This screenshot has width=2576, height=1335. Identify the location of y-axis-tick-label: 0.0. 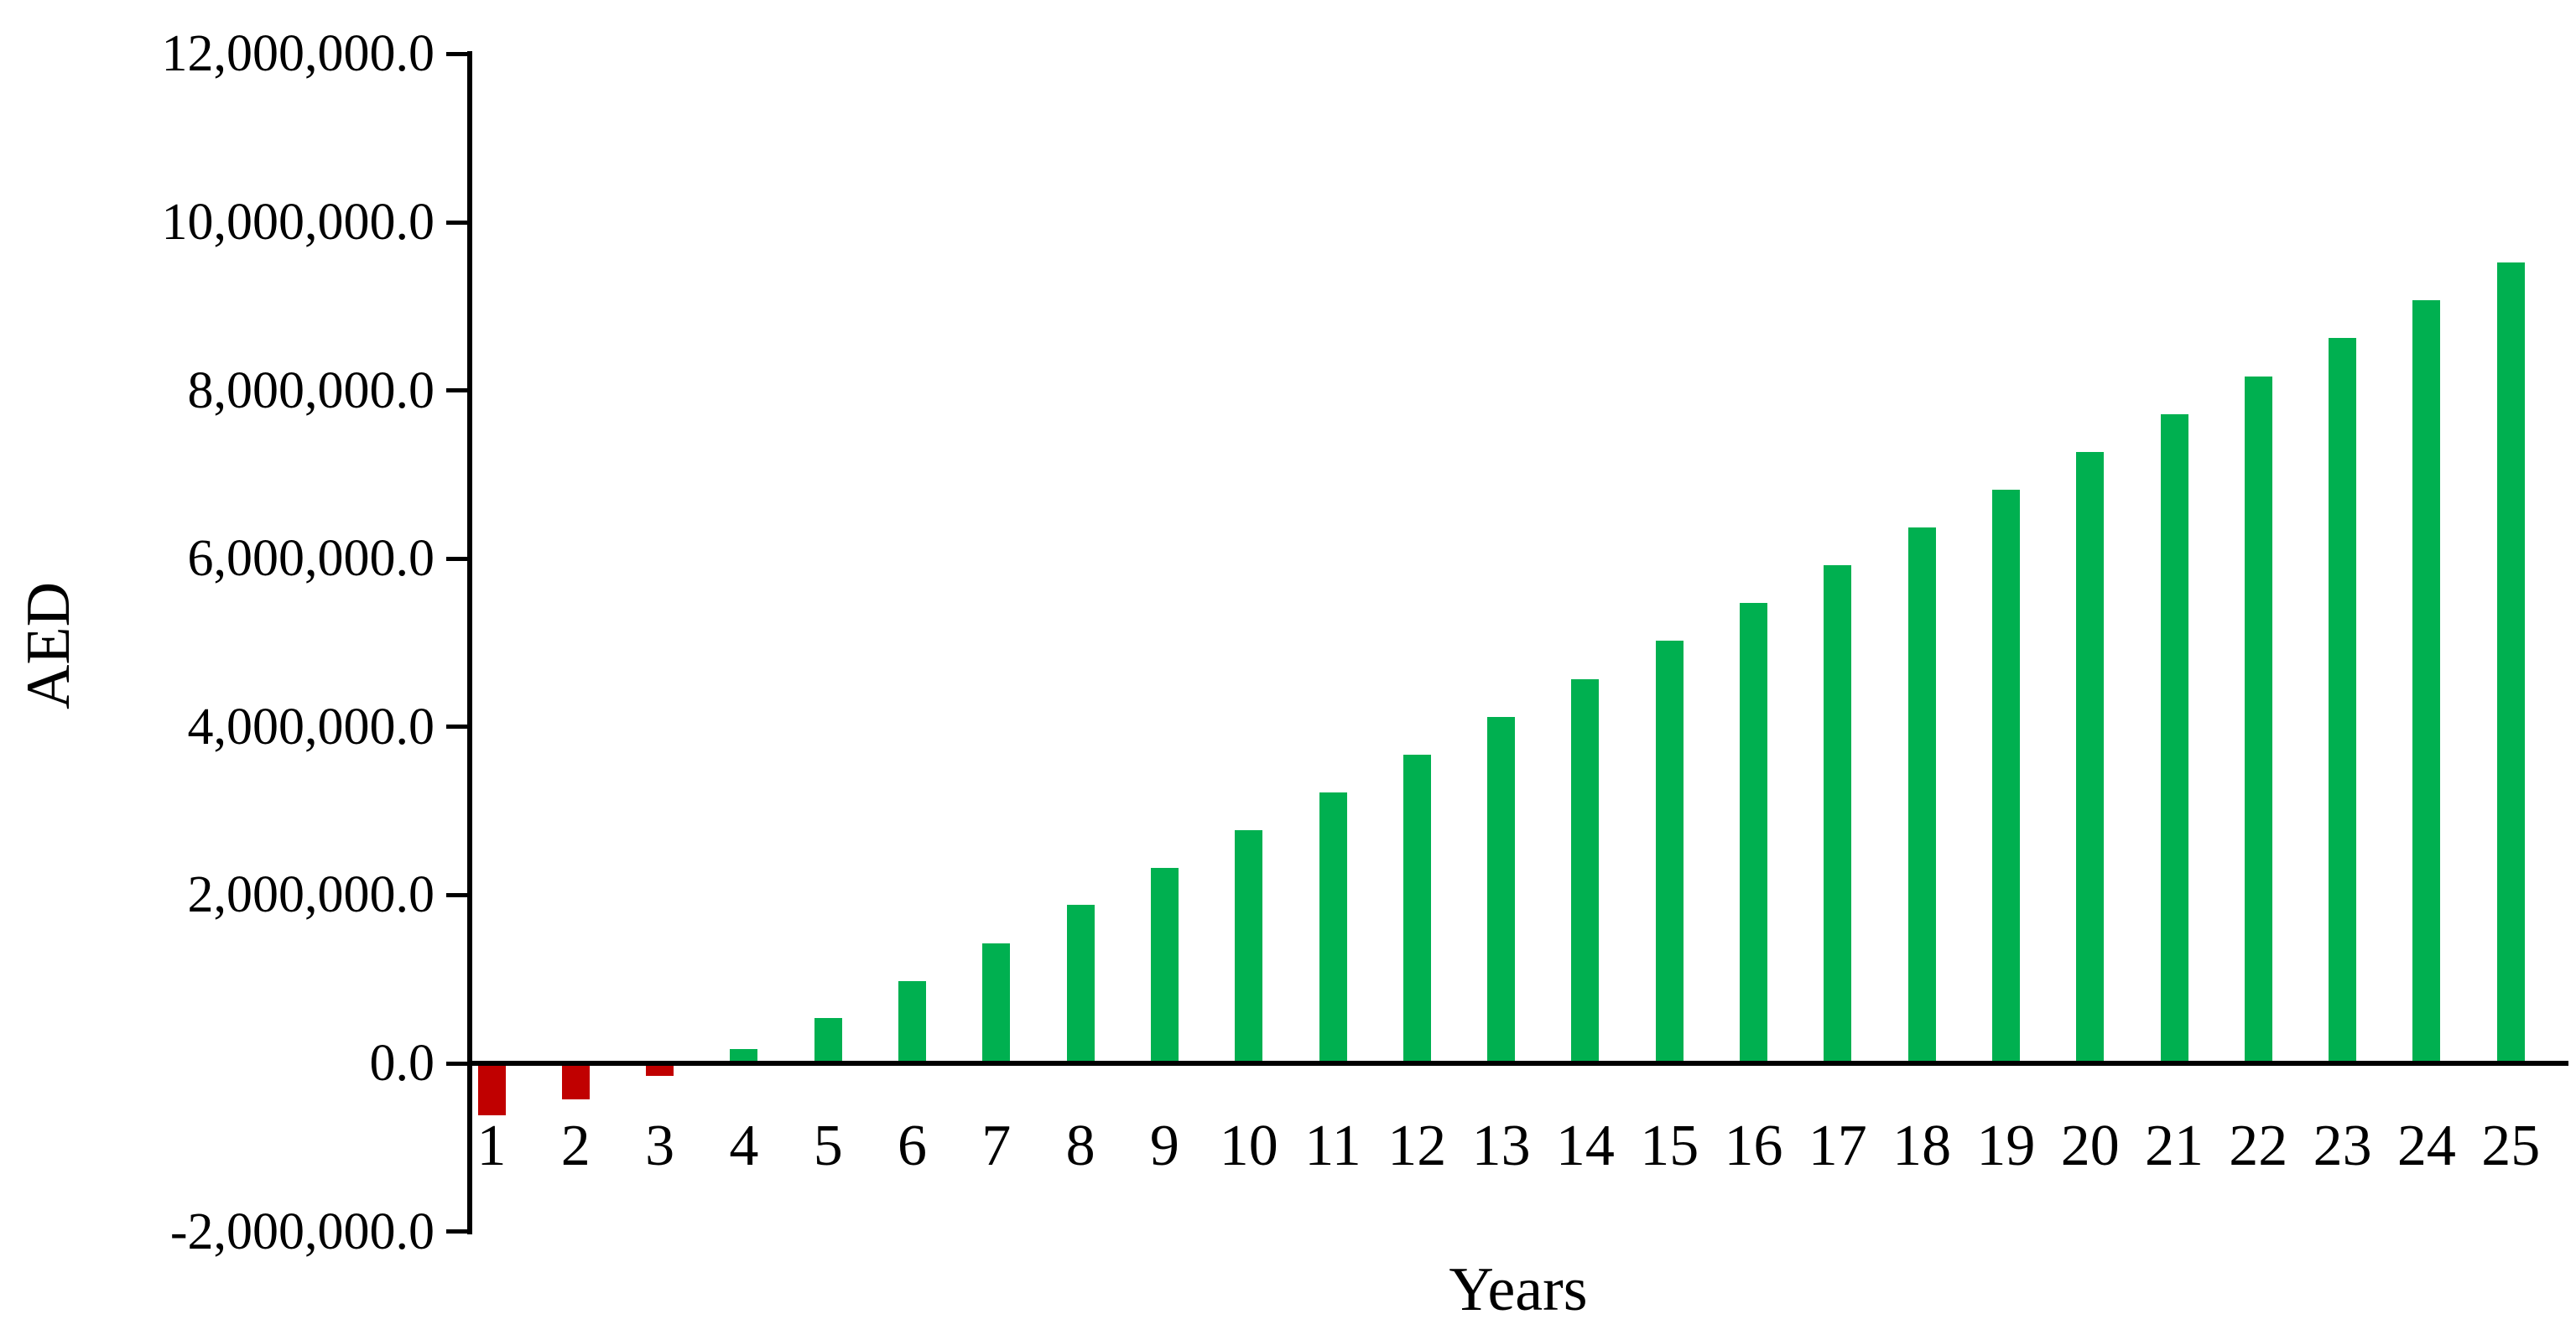
(402, 1063).